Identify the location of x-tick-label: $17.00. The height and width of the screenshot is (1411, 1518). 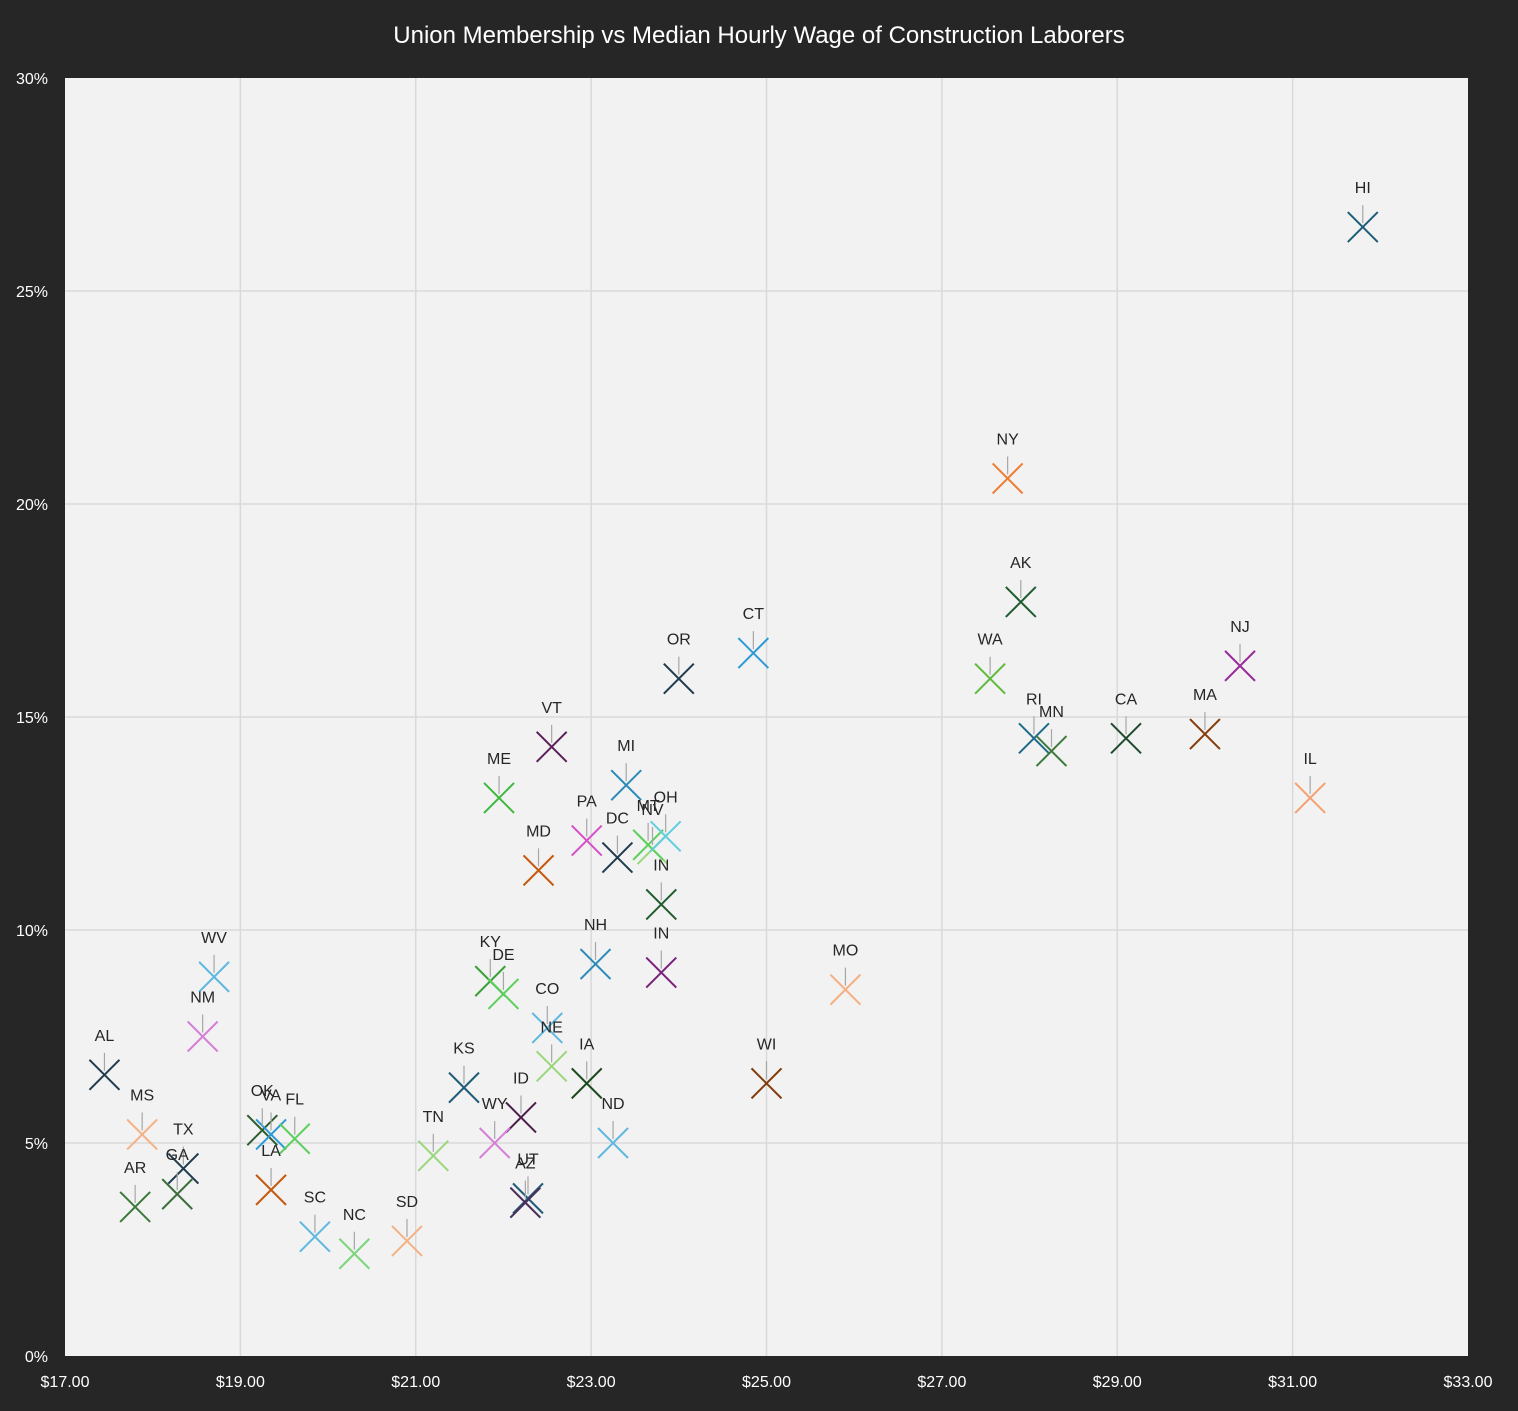
(65, 1382).